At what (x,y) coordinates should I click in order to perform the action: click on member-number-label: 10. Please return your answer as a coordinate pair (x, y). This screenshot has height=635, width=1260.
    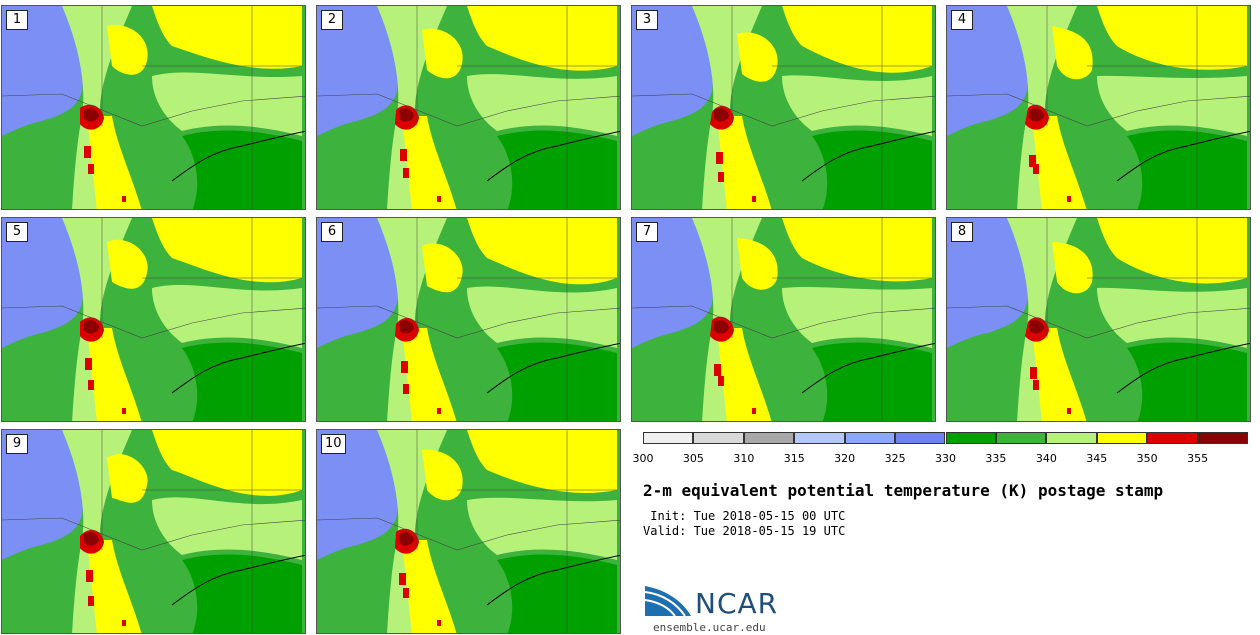
    Looking at the image, I should click on (333, 444).